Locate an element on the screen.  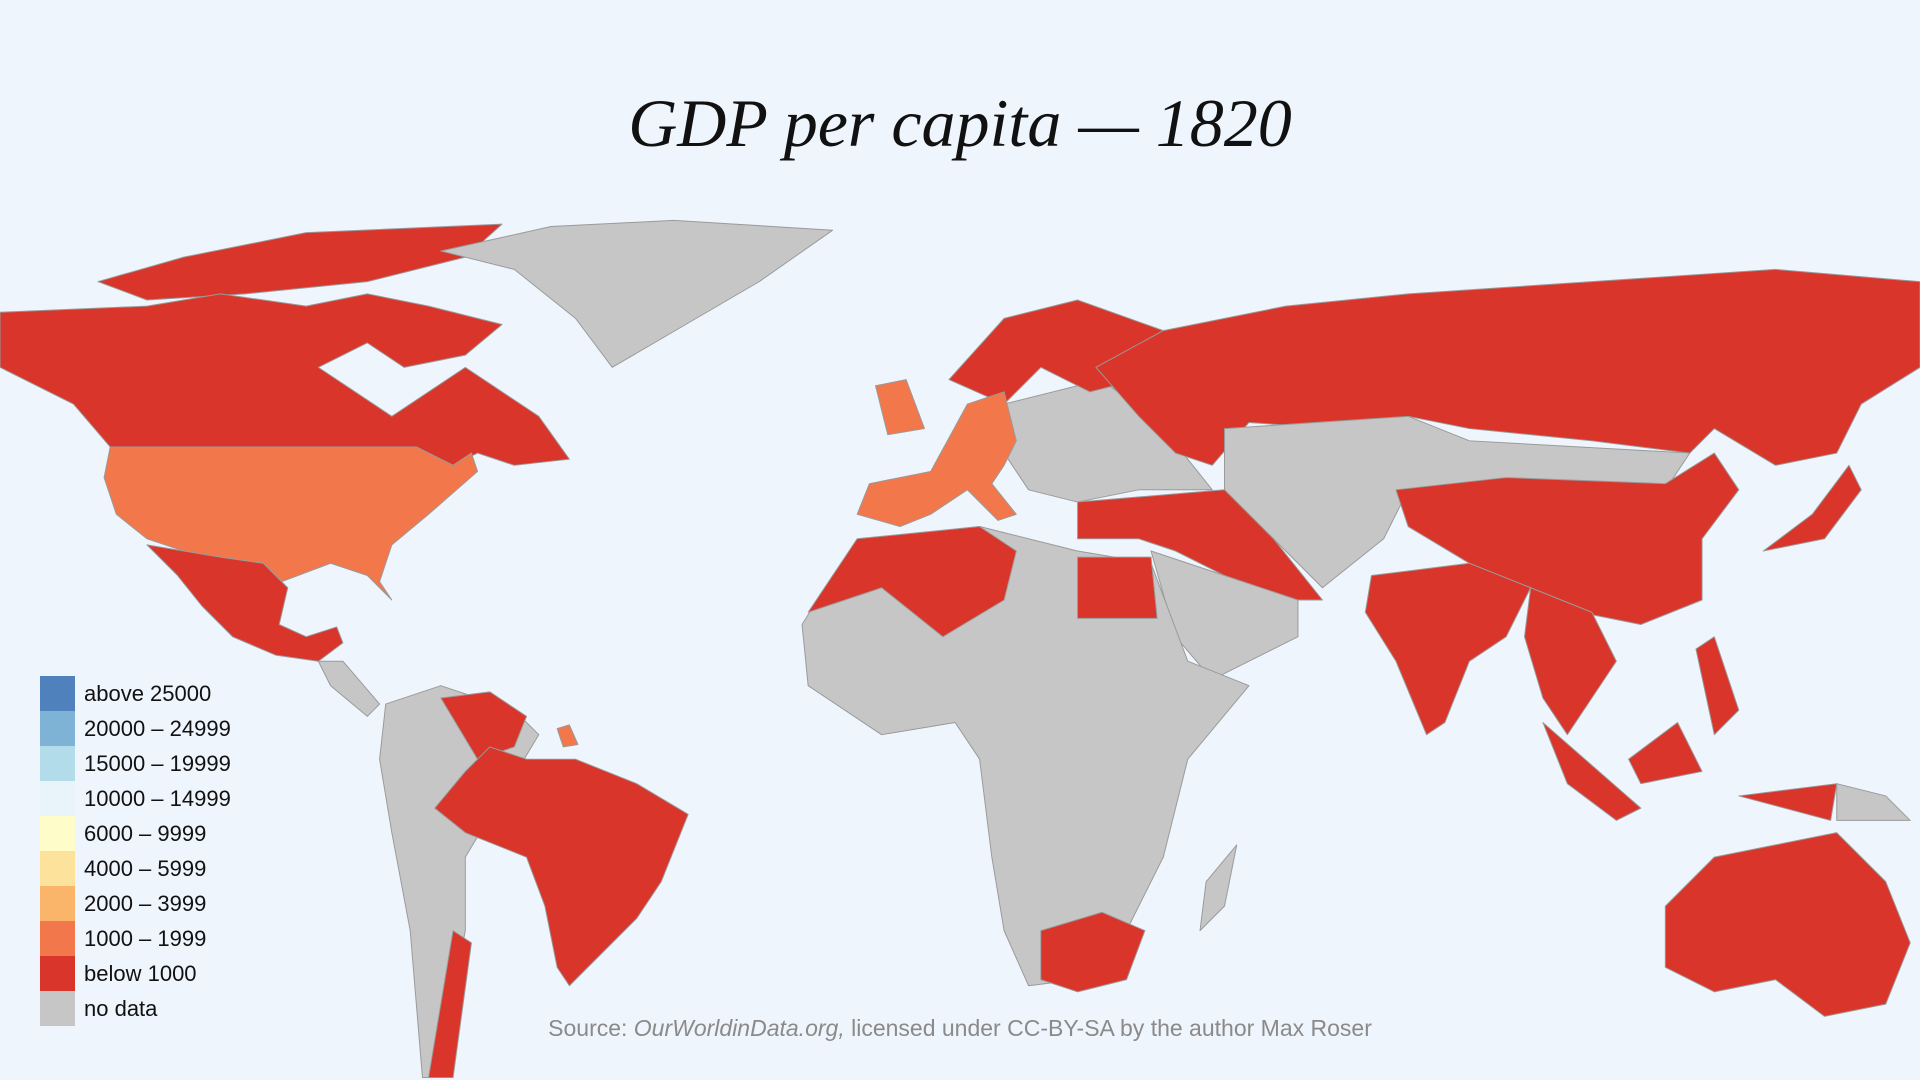
philippines is located at coordinates (1717, 686).